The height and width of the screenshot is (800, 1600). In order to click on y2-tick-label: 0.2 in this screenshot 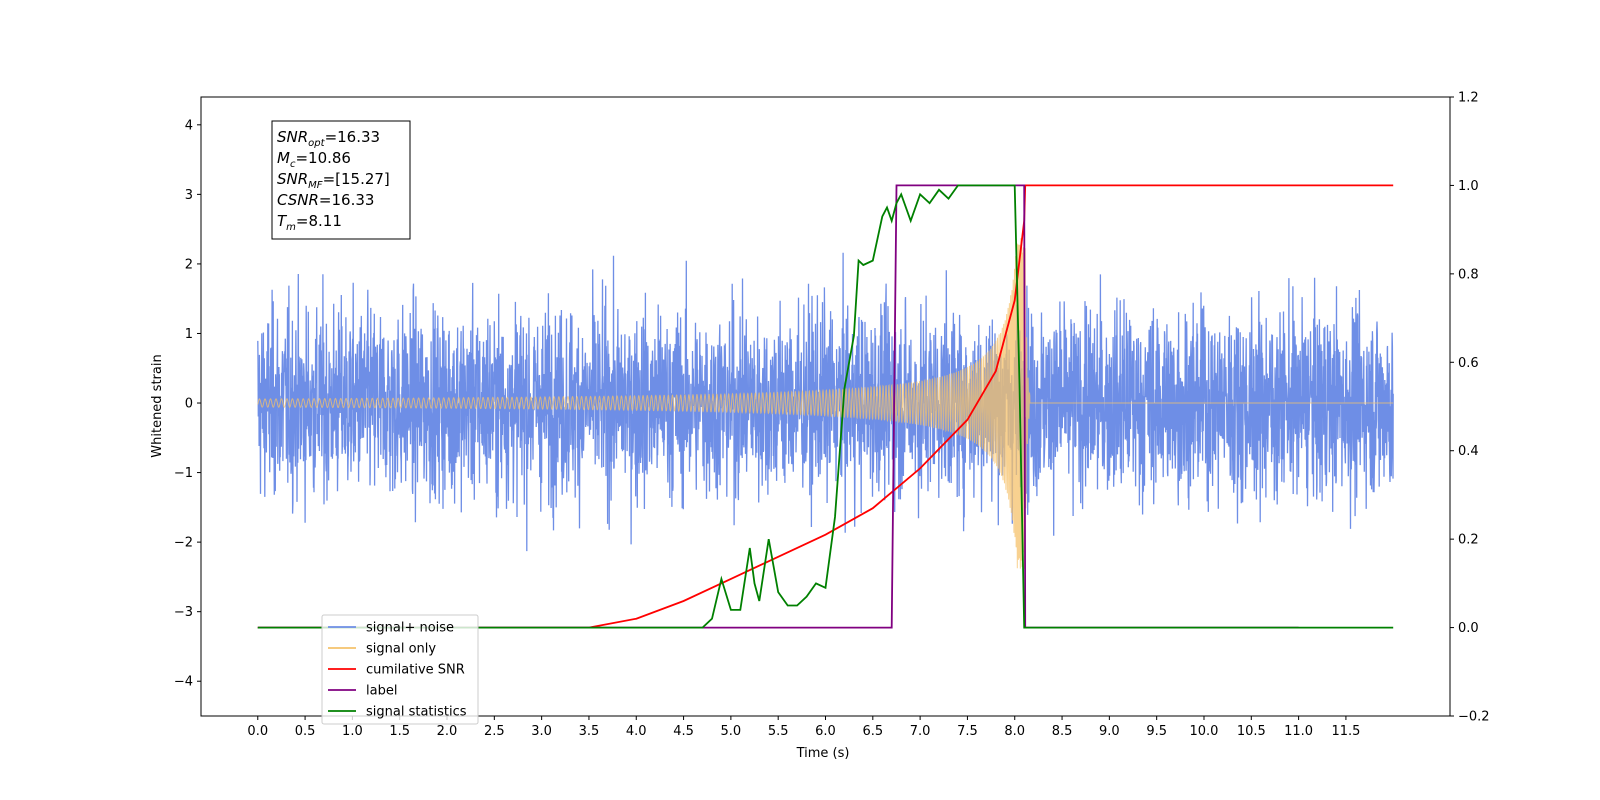, I will do `click(1468, 540)`.